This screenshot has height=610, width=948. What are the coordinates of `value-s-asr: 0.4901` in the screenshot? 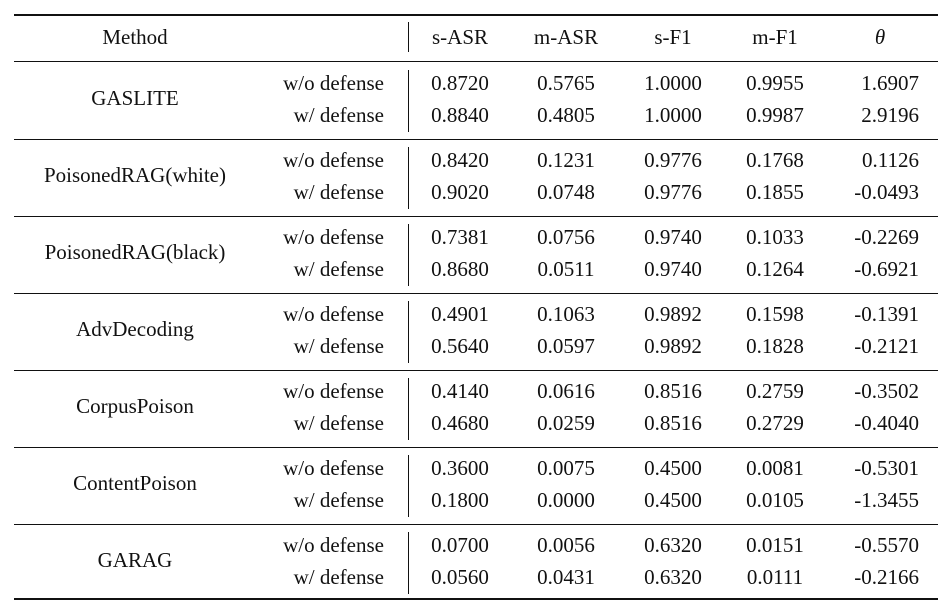 It's located at (460, 314).